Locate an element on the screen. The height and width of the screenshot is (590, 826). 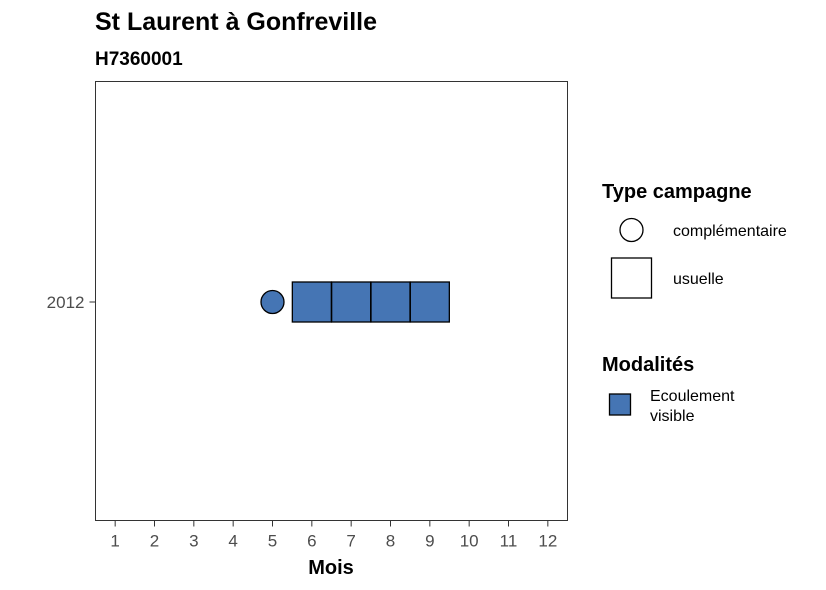
x-tick-label: 6 is located at coordinates (311, 541).